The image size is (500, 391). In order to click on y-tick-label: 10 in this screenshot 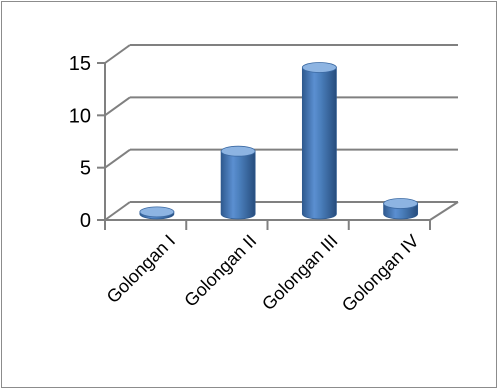, I will do `click(80, 116)`.